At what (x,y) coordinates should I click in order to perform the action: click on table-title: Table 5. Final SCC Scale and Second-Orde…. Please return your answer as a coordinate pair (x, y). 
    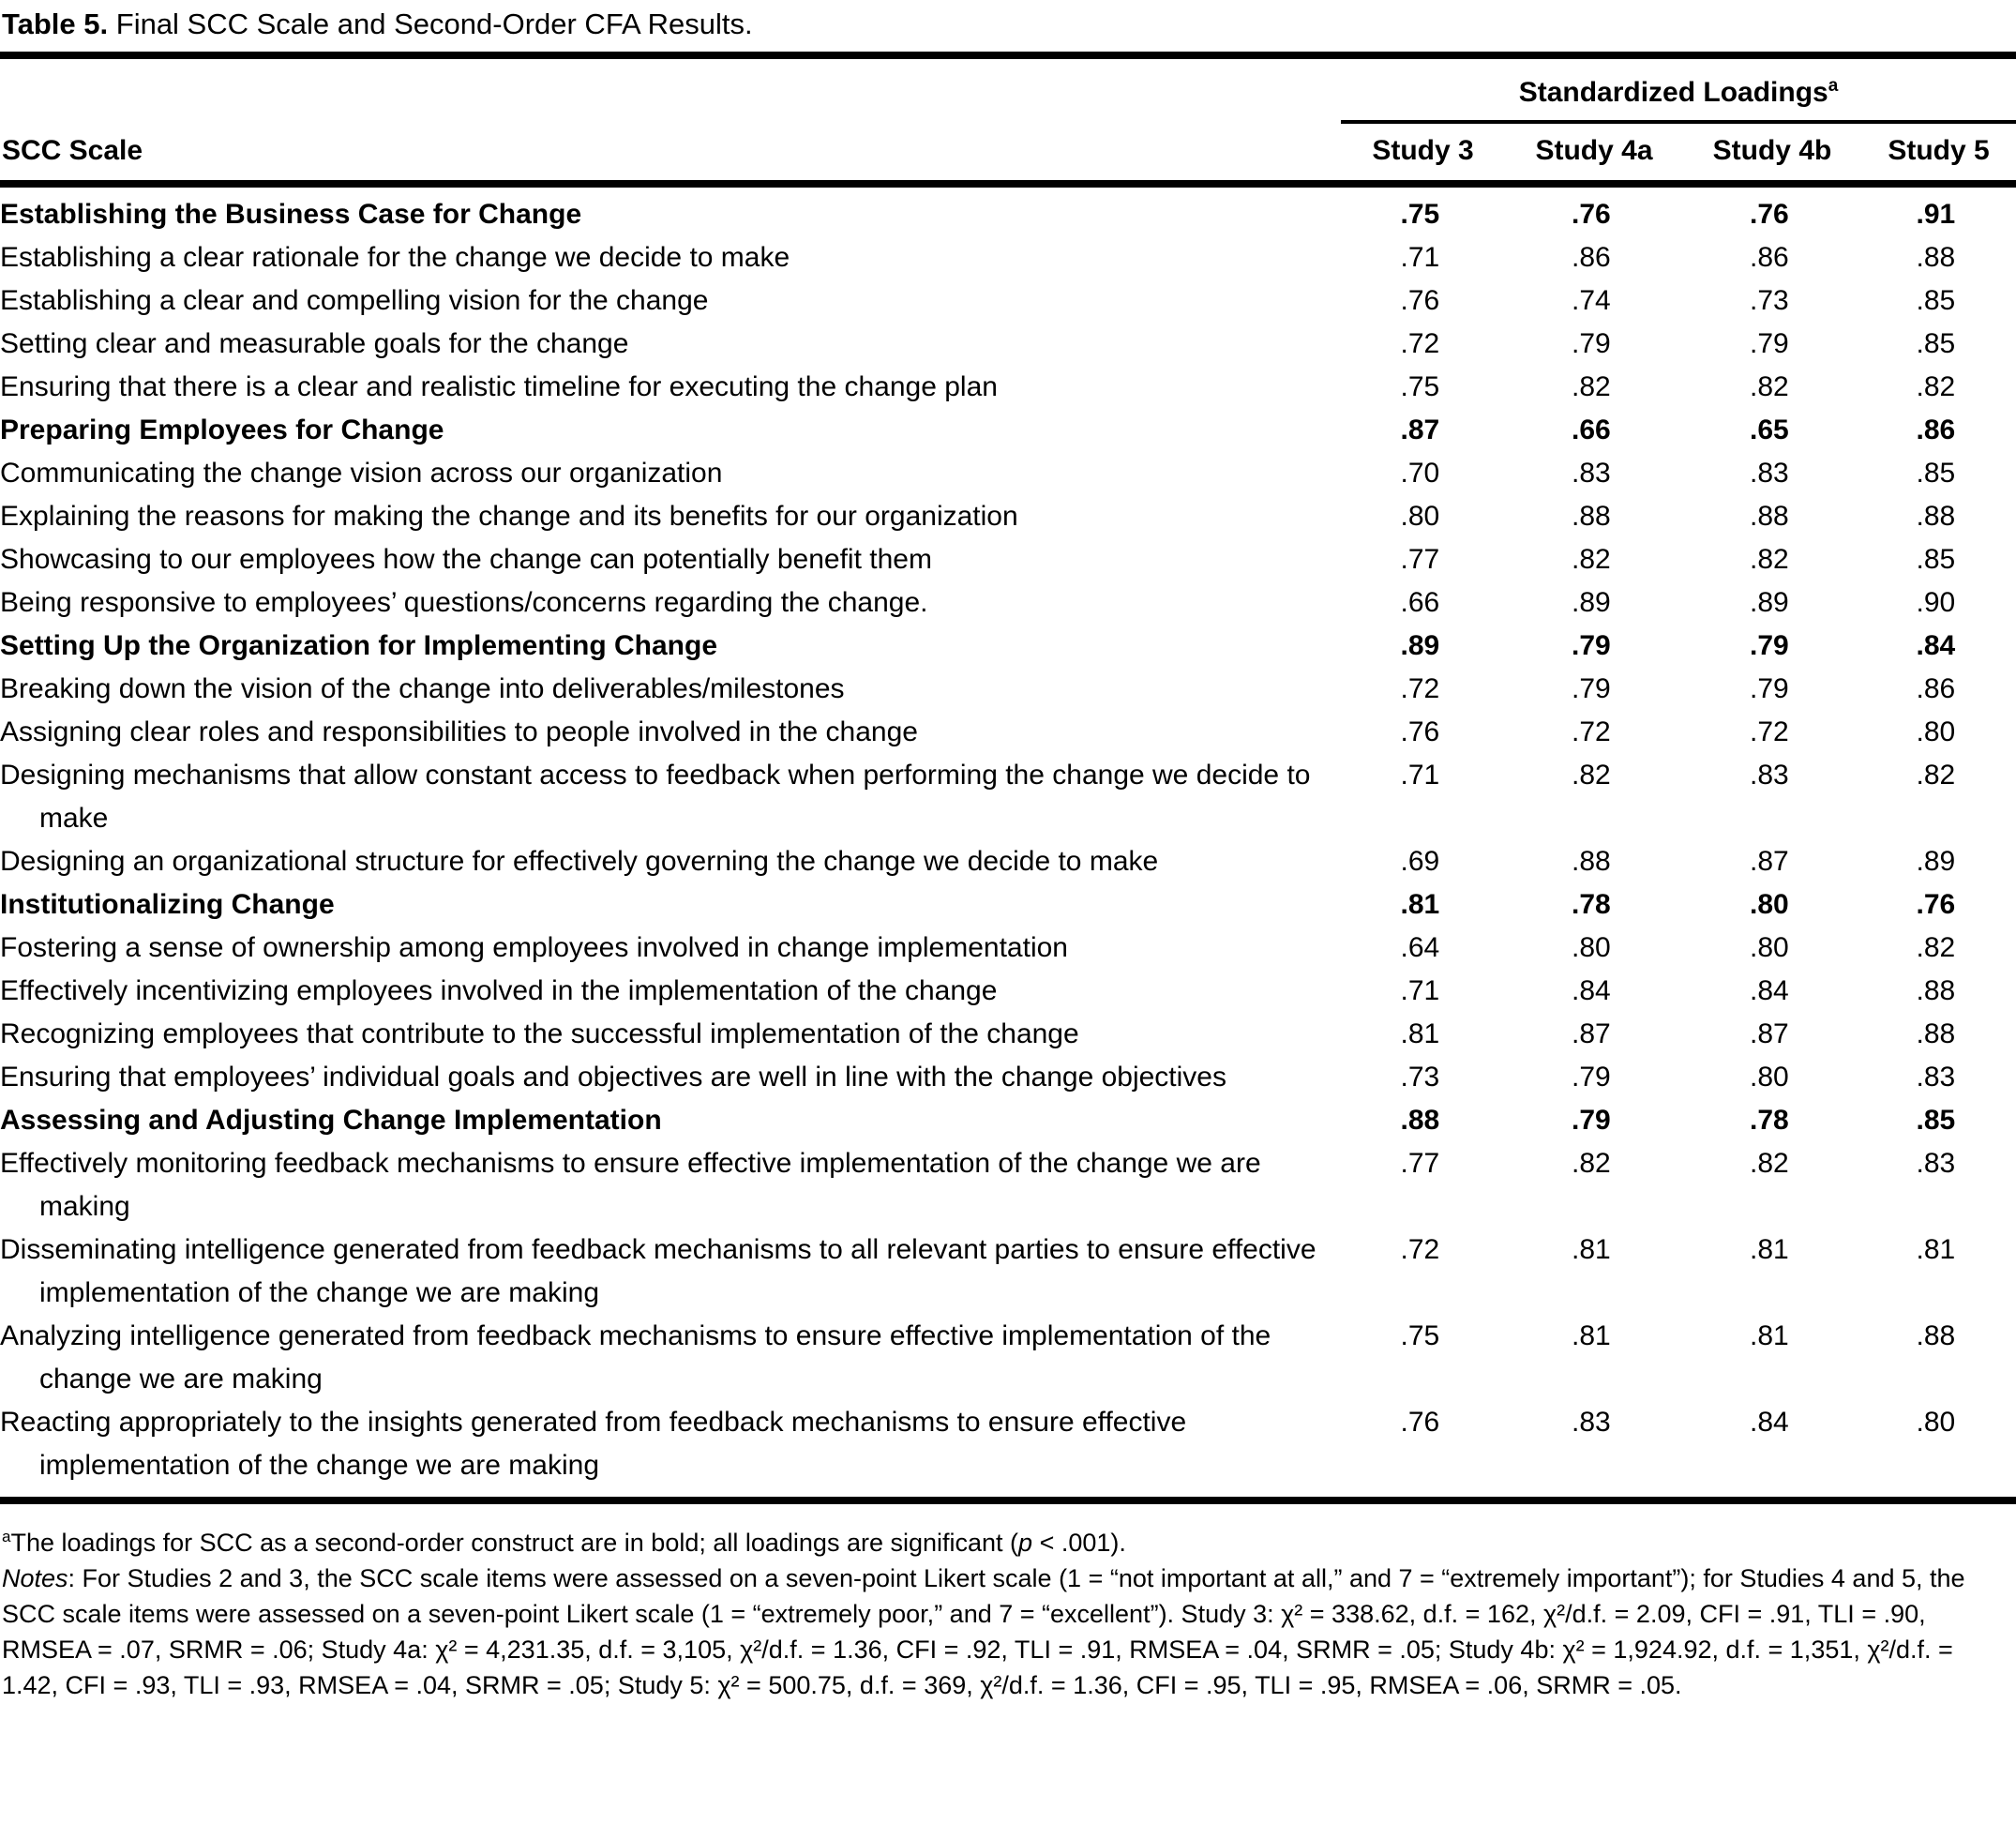
    Looking at the image, I should click on (1009, 25).